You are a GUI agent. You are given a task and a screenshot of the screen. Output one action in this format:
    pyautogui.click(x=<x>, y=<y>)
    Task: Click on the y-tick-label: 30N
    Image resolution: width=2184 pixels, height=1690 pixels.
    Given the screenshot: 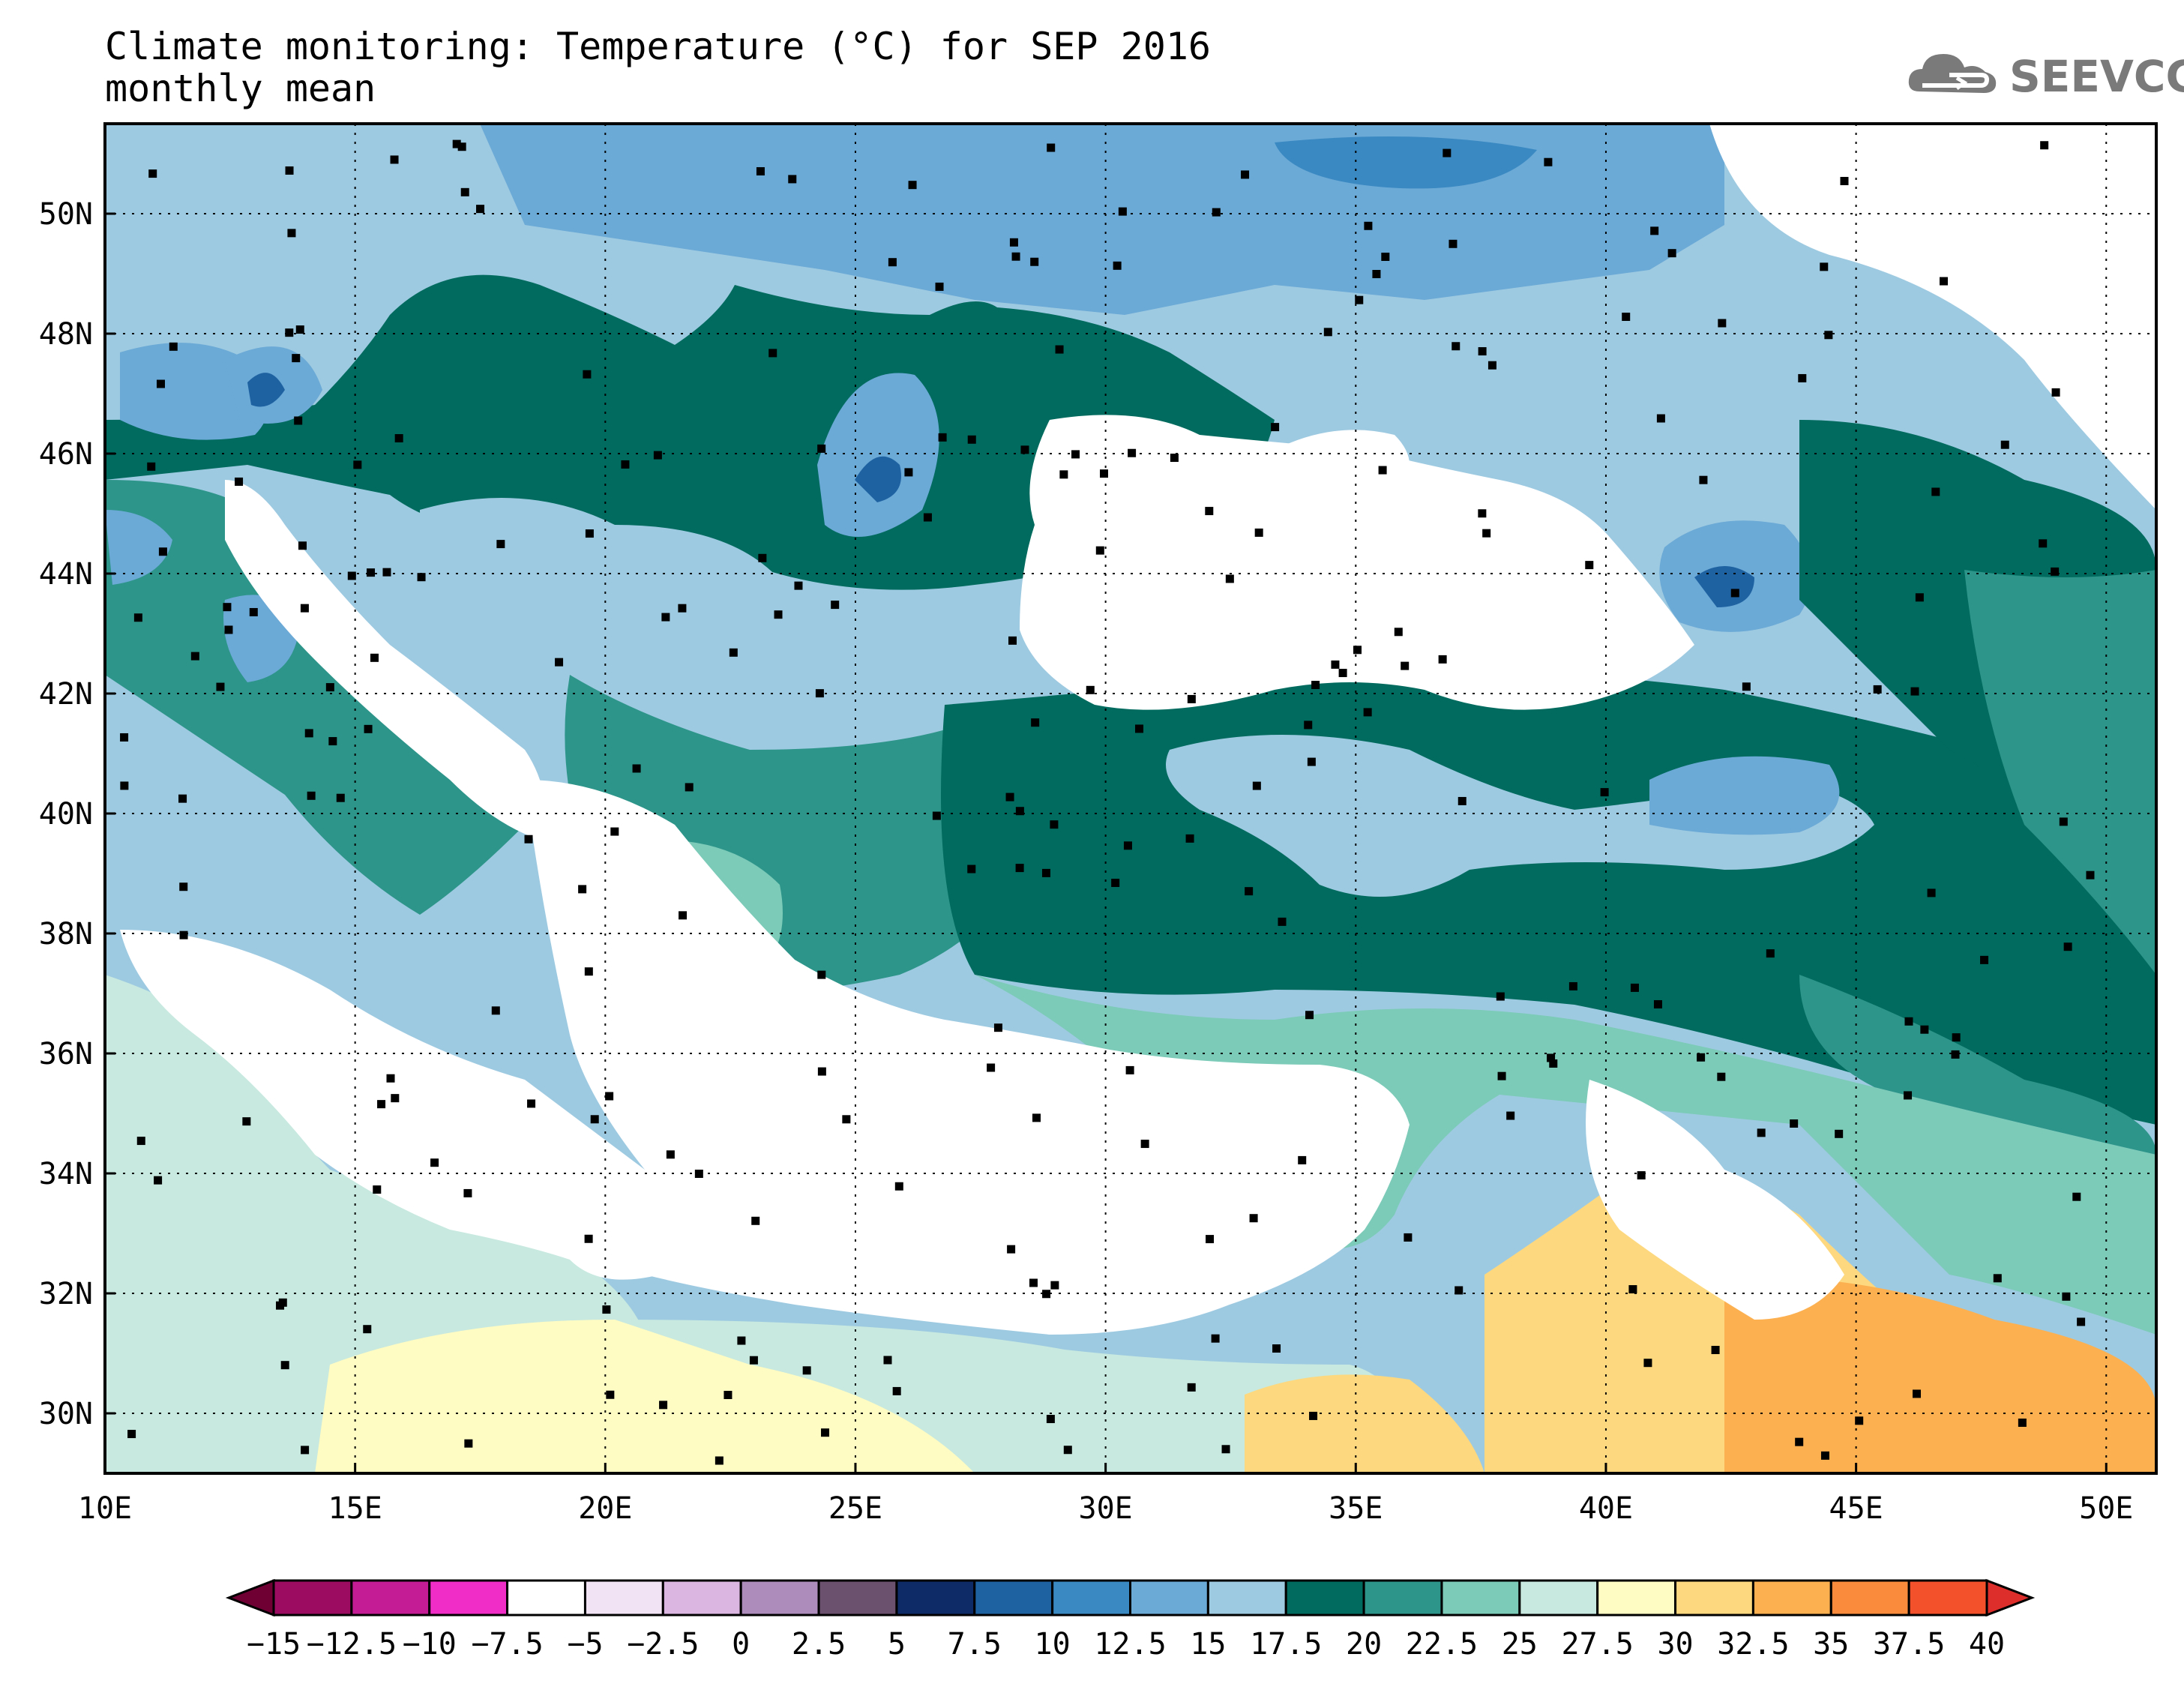 What is the action you would take?
    pyautogui.click(x=66, y=1414)
    